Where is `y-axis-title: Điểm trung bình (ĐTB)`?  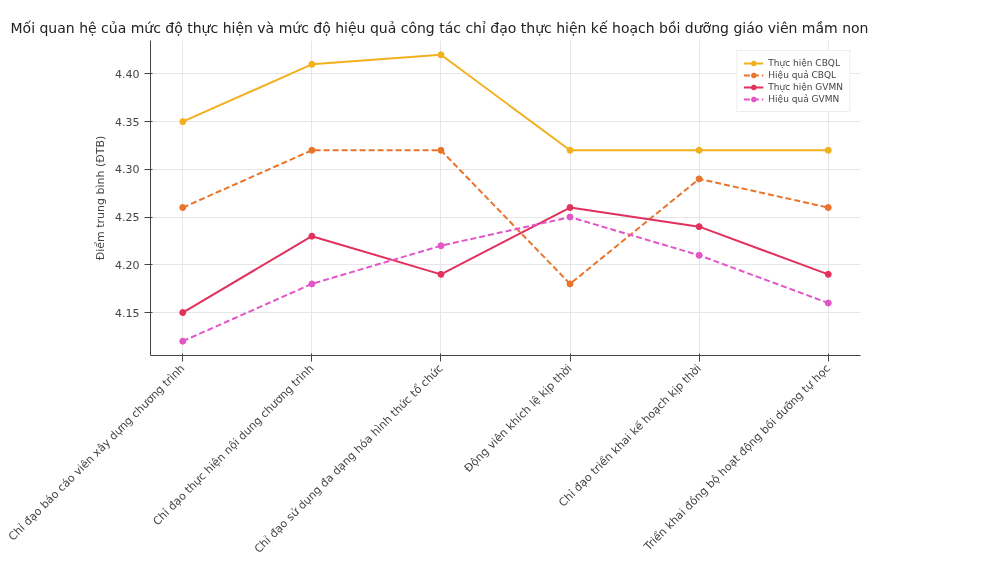
y-axis-title: Điểm trung bình (ĐTB) is located at coordinates (101, 198).